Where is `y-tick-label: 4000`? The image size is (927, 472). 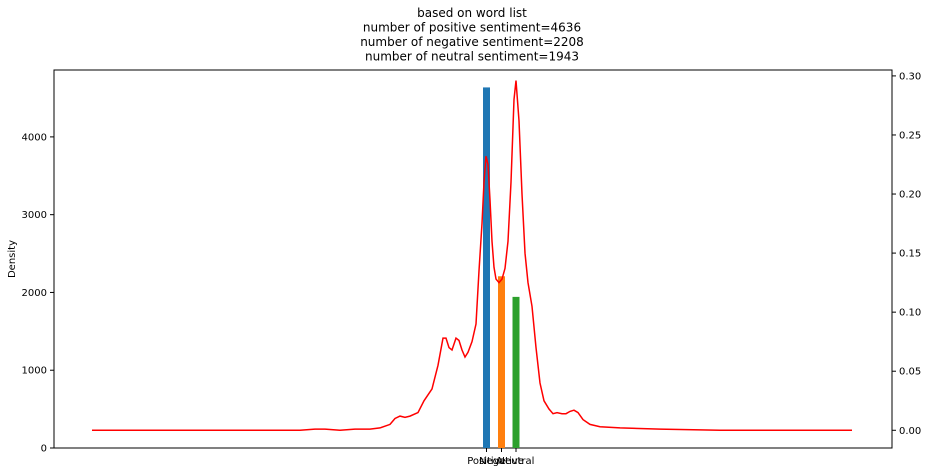 y-tick-label: 4000 is located at coordinates (34, 137).